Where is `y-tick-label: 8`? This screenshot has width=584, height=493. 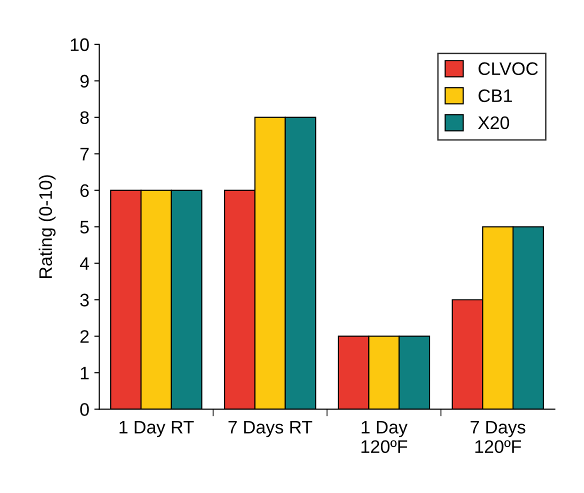
y-tick-label: 8 is located at coordinates (84, 117).